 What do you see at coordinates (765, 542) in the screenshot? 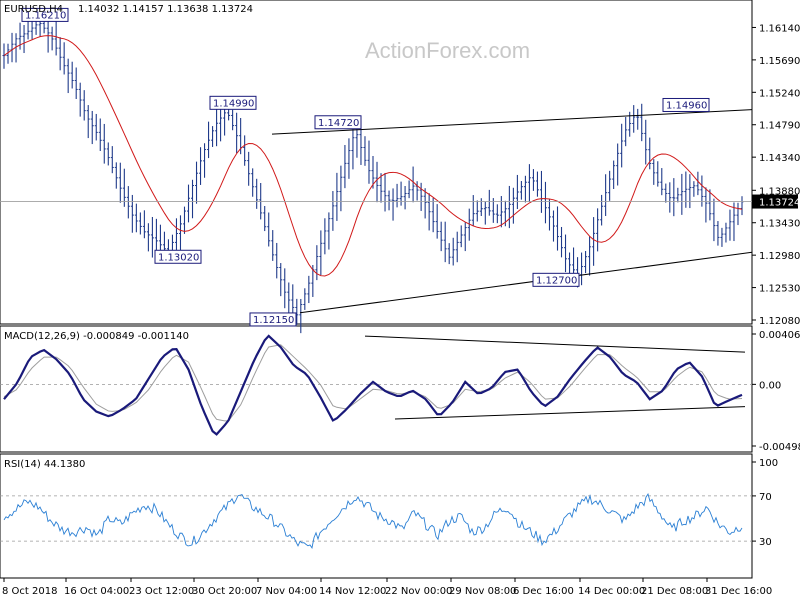
I see `rsi-axis-label: 30` at bounding box center [765, 542].